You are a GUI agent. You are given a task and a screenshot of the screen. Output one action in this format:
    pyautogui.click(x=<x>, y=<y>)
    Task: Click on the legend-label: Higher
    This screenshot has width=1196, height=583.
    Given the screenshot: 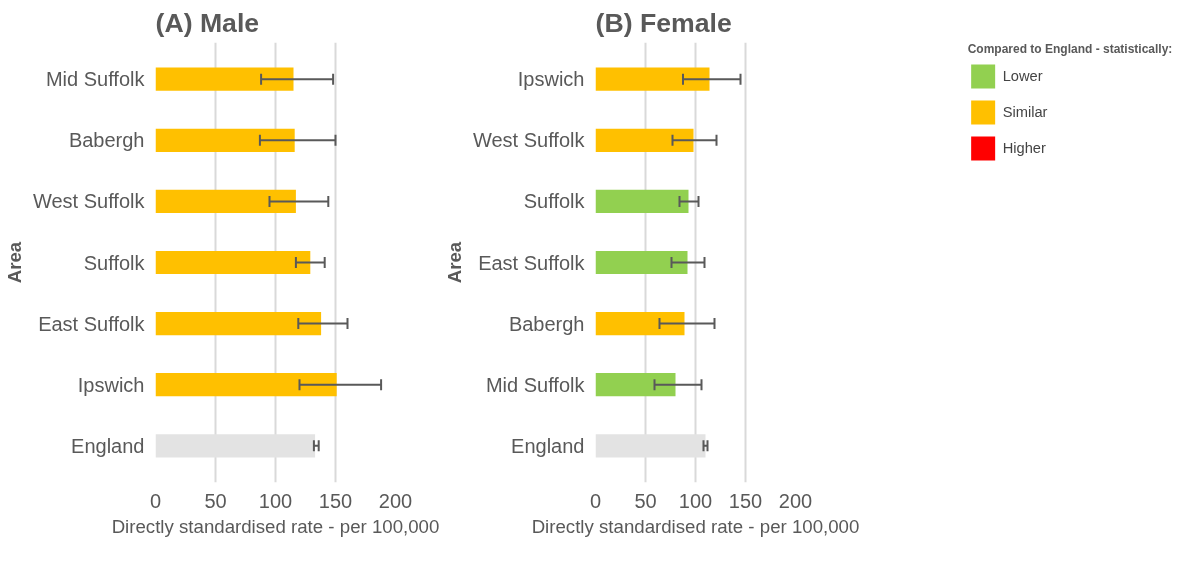 What is the action you would take?
    pyautogui.click(x=1024, y=148)
    